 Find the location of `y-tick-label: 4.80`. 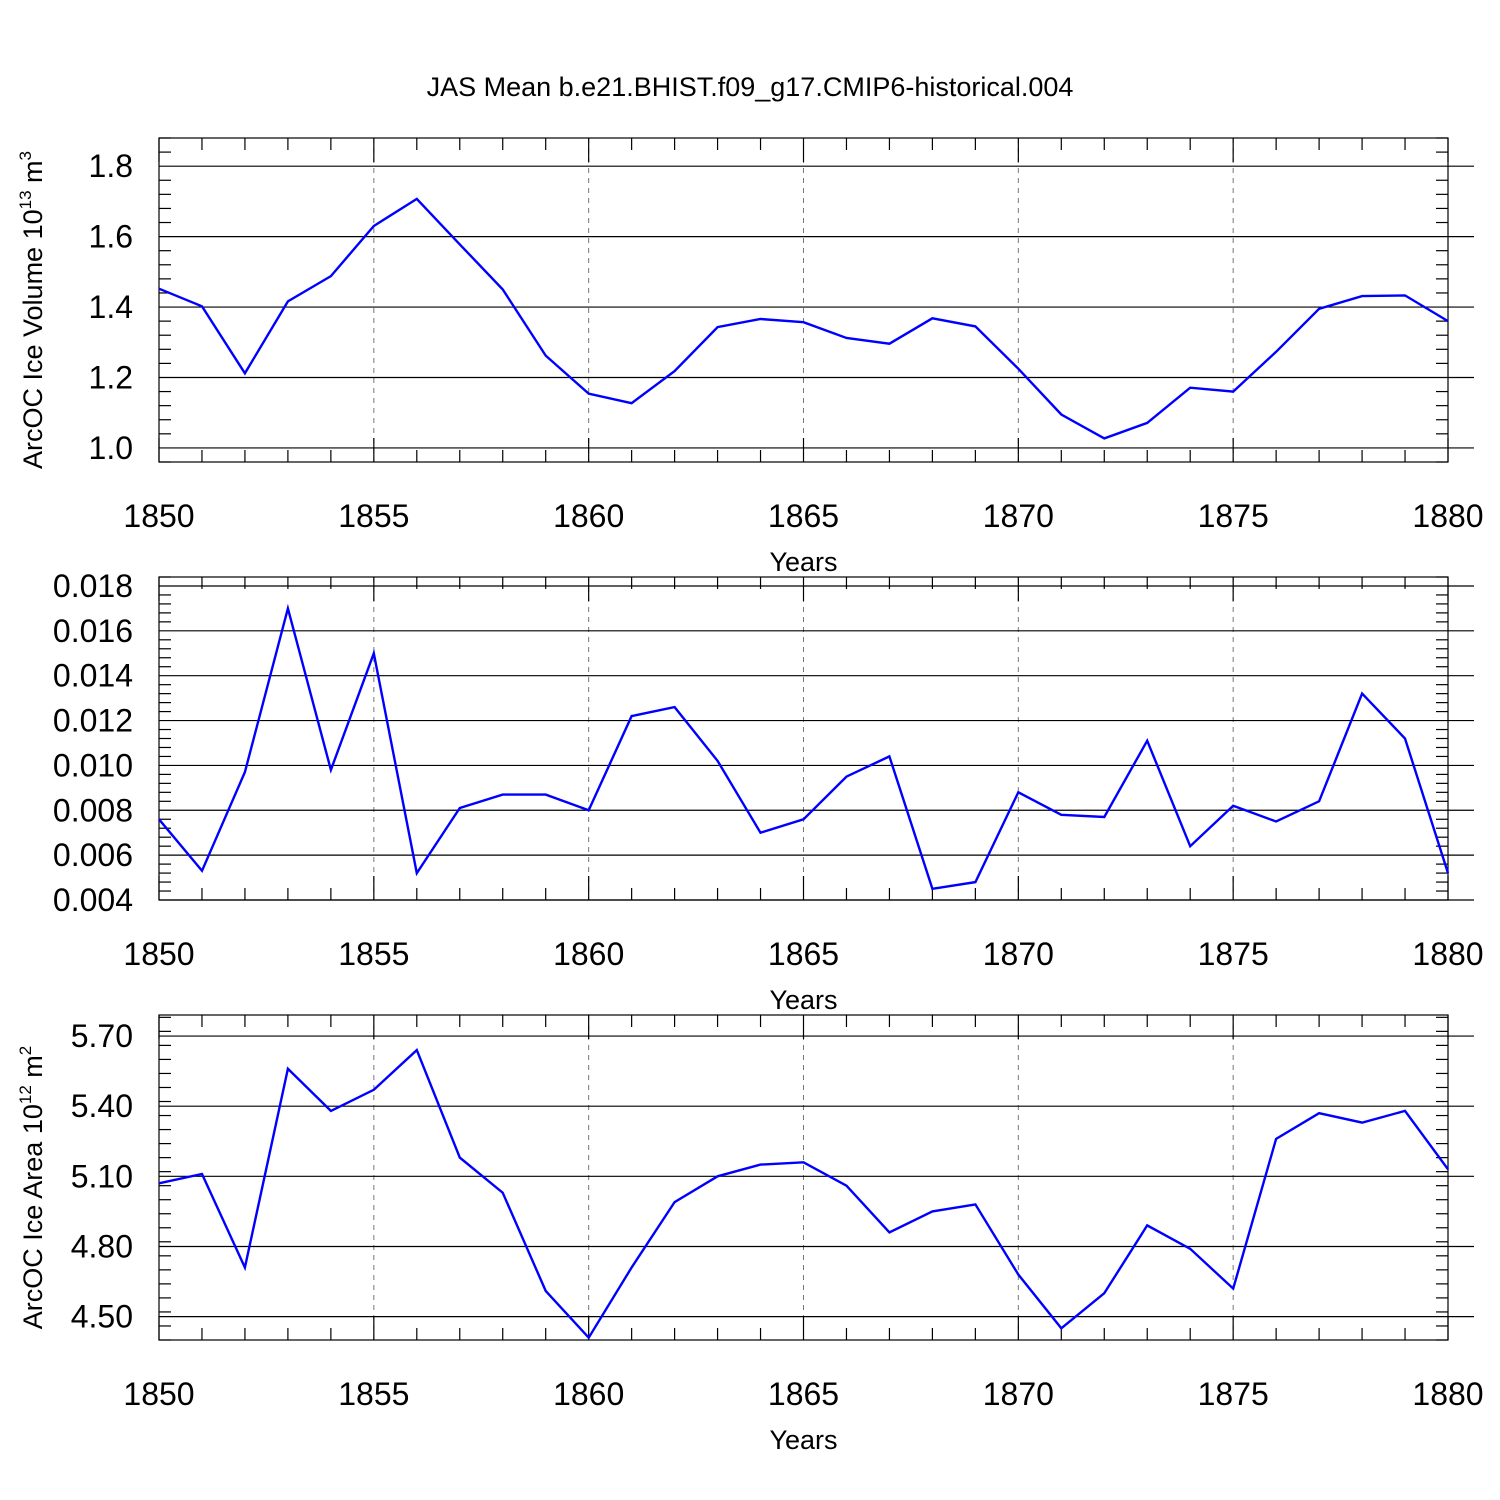

y-tick-label: 4.80 is located at coordinates (102, 1246).